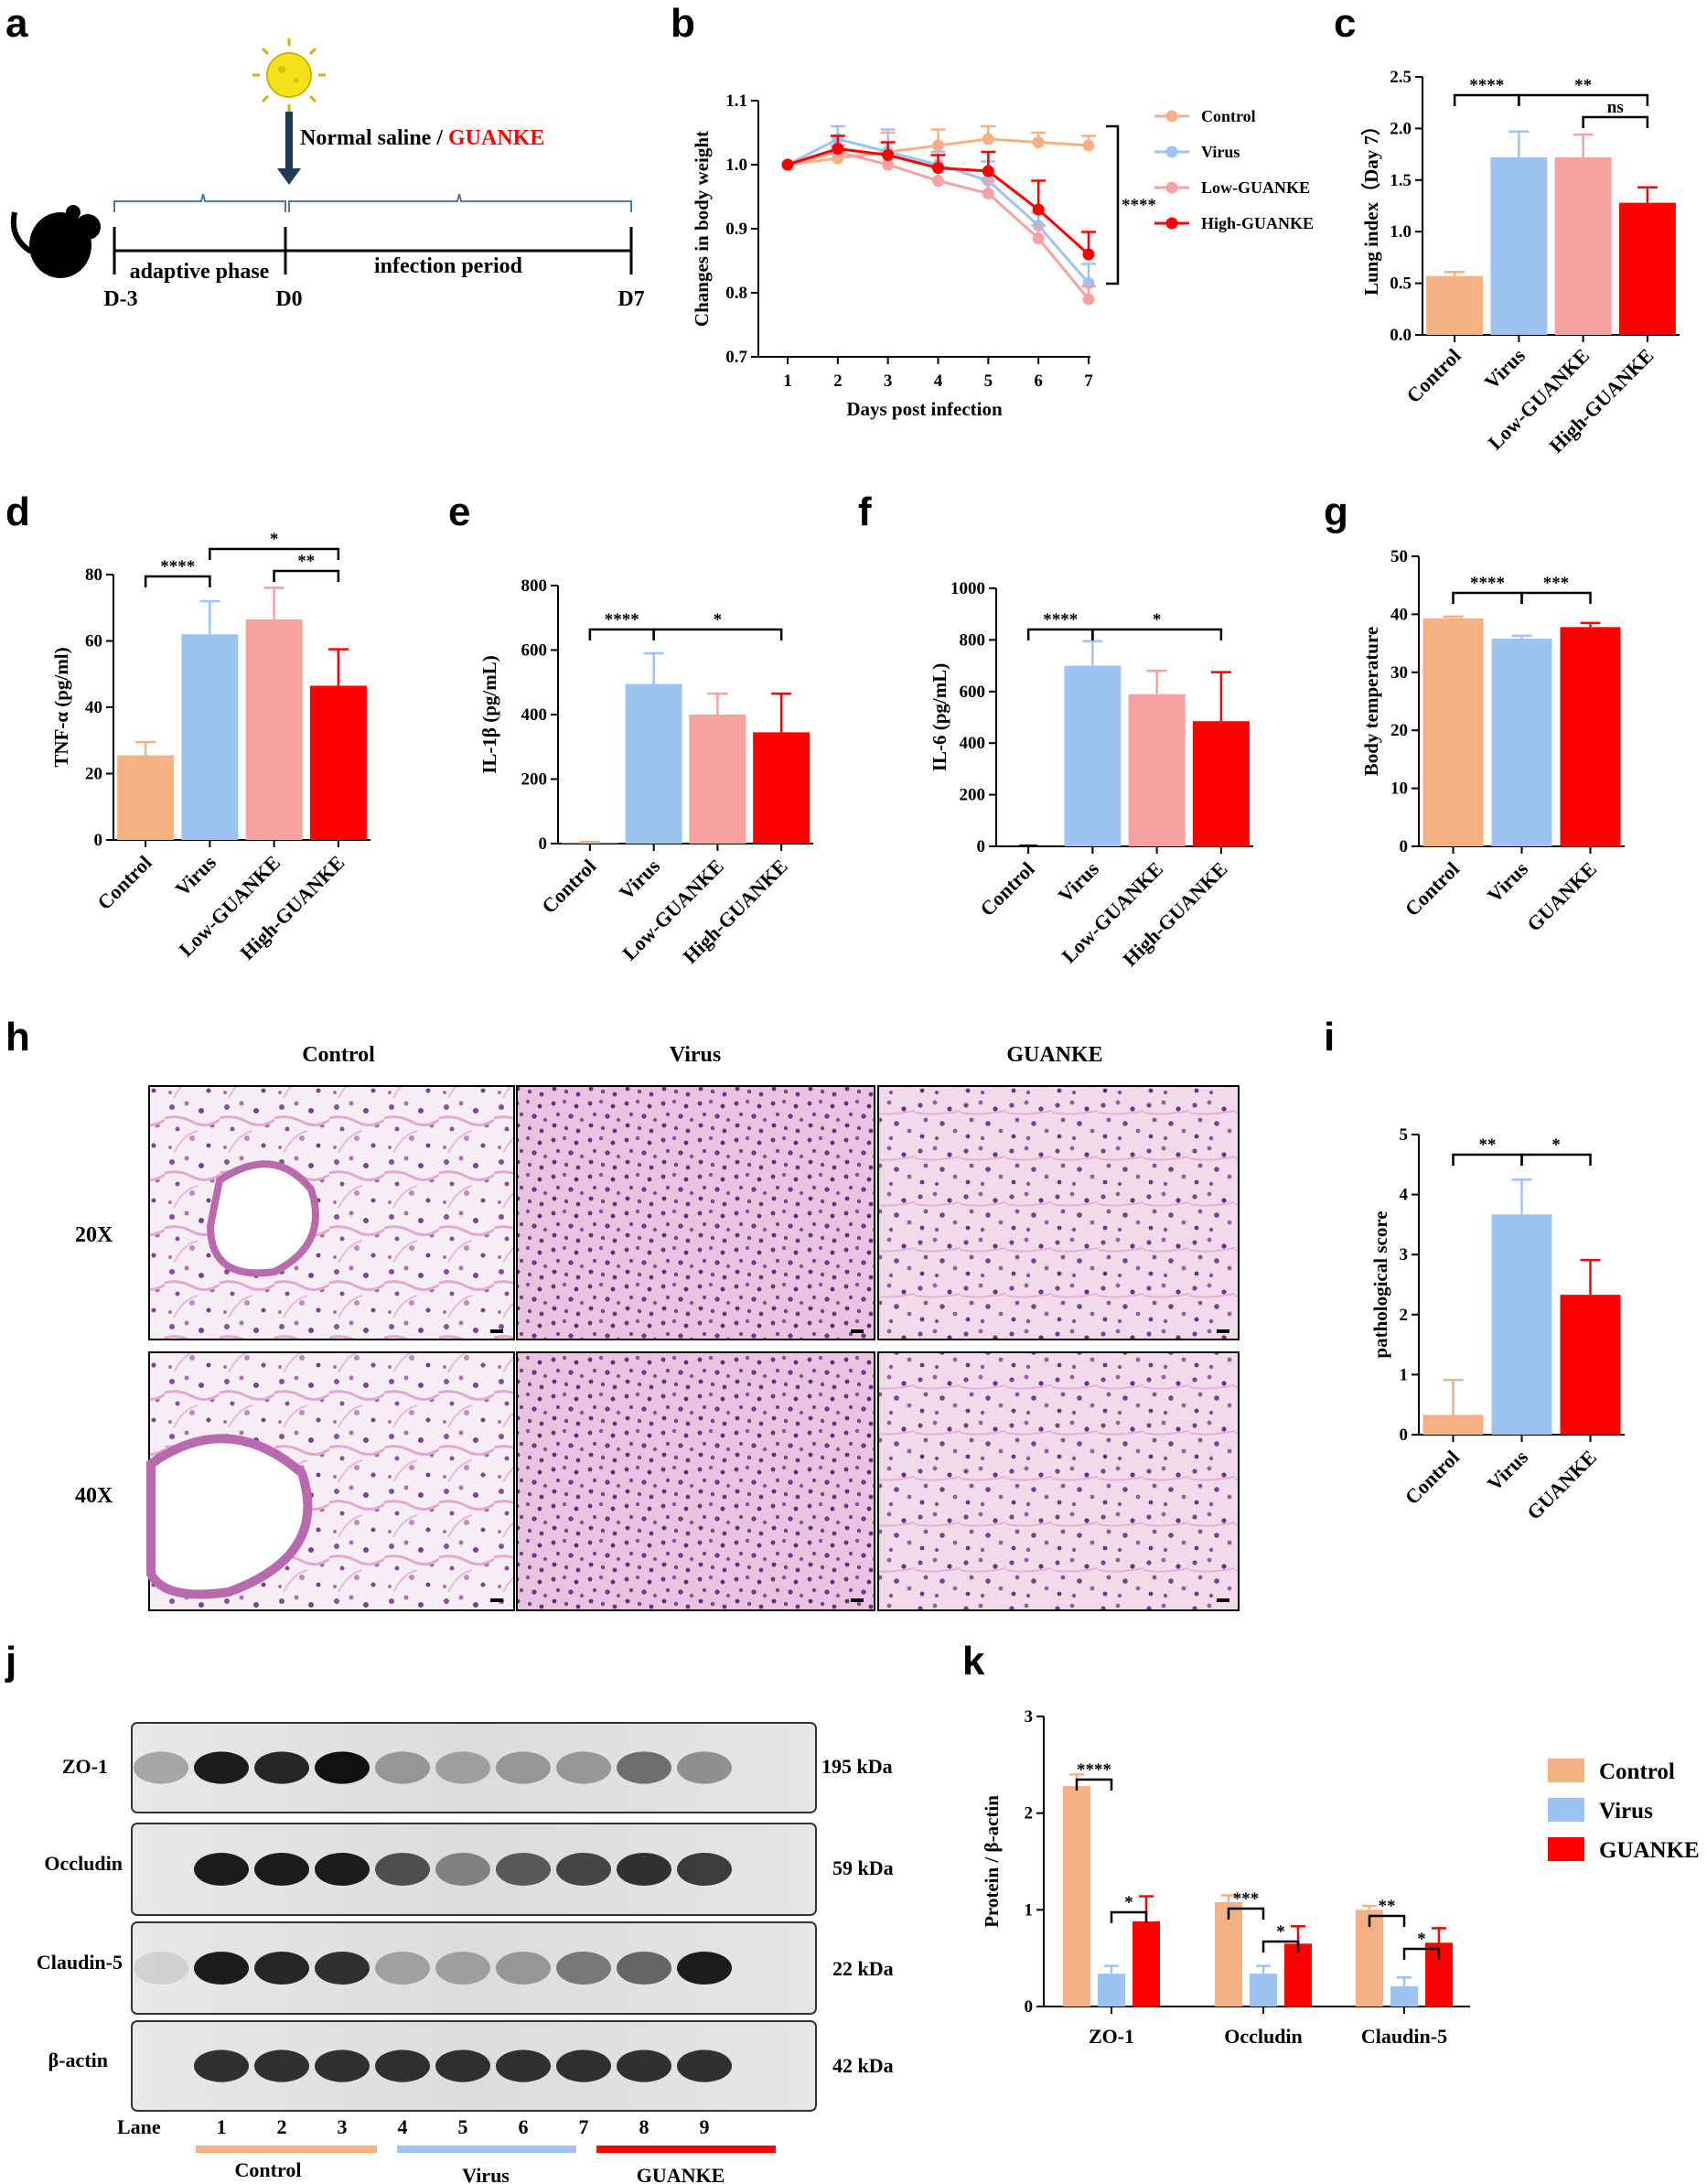 Image resolution: width=1707 pixels, height=2184 pixels. I want to click on band-label-claudin5: Claudin-5, so click(80, 1962).